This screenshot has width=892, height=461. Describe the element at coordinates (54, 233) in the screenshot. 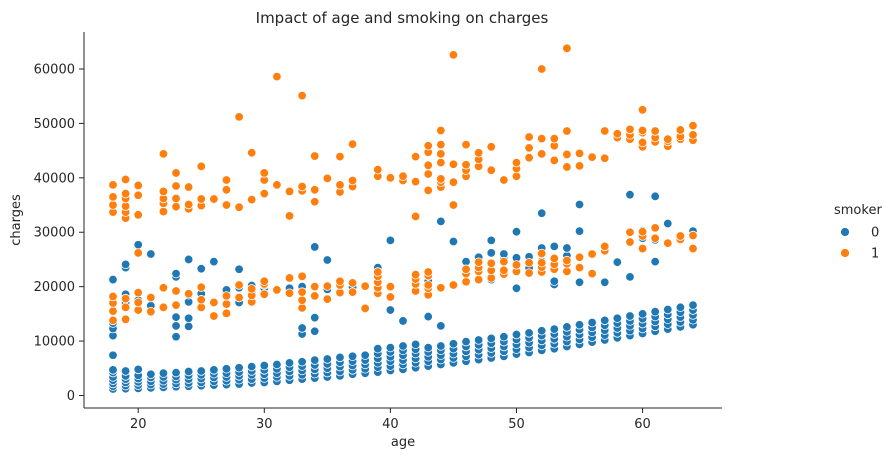

I see `y-tick-label: 30000` at that location.